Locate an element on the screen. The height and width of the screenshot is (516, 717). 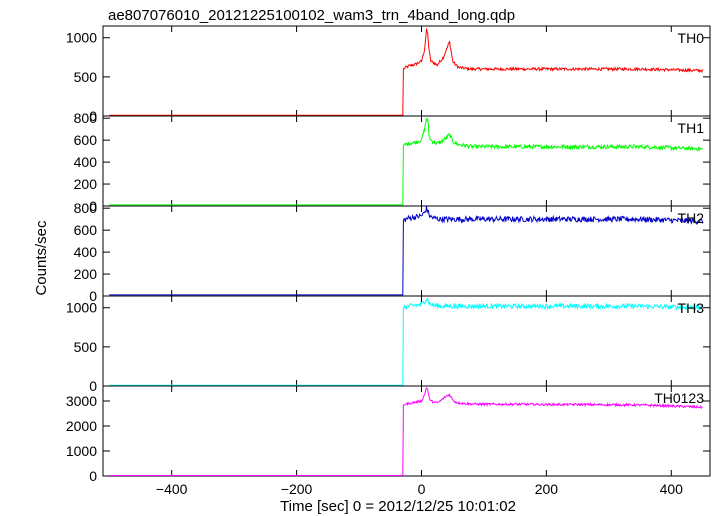
y-tick-label: 2000 is located at coordinates (81, 426).